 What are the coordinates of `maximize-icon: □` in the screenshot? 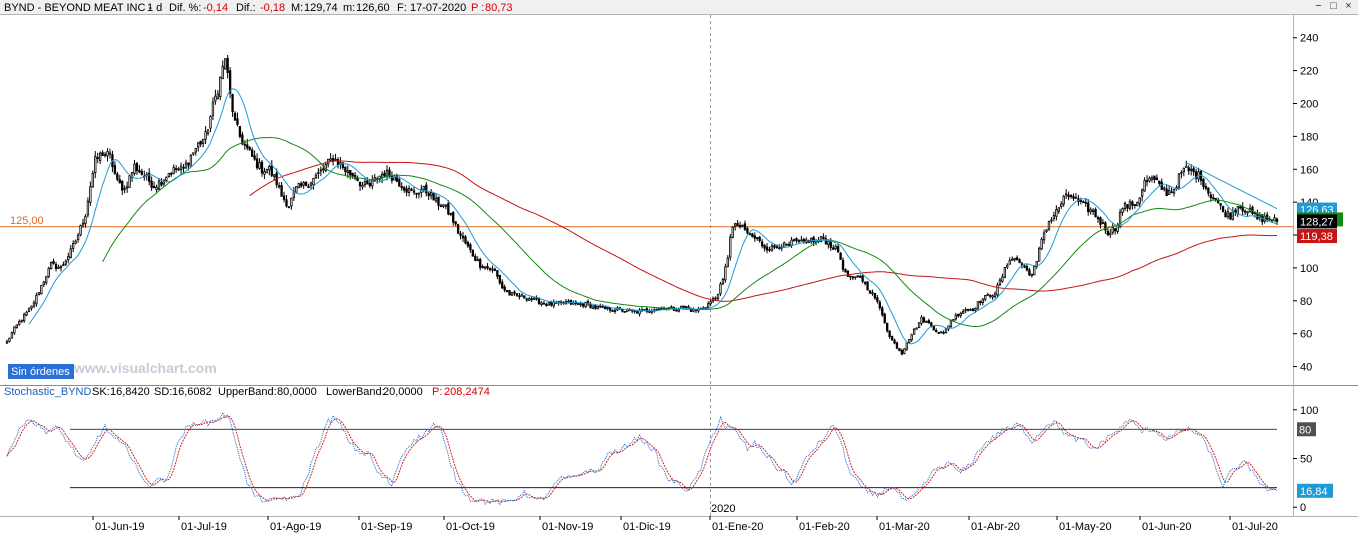 It's located at (1333, 6).